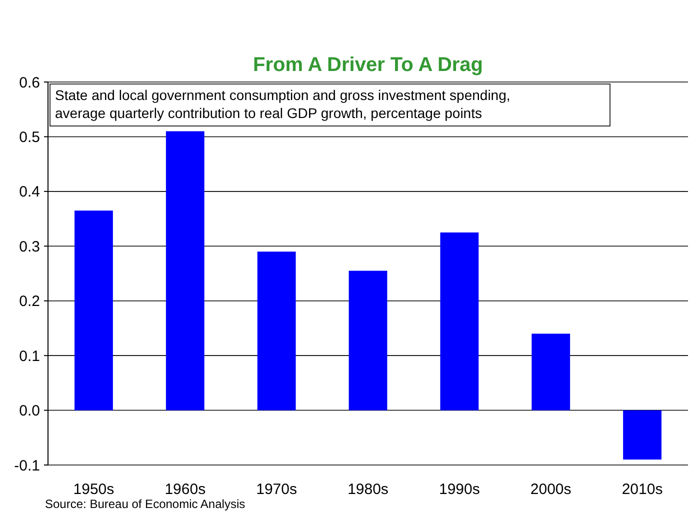 The image size is (689, 512). Describe the element at coordinates (368, 65) in the screenshot. I see `chart-title: From A Driver To A Drag` at that location.